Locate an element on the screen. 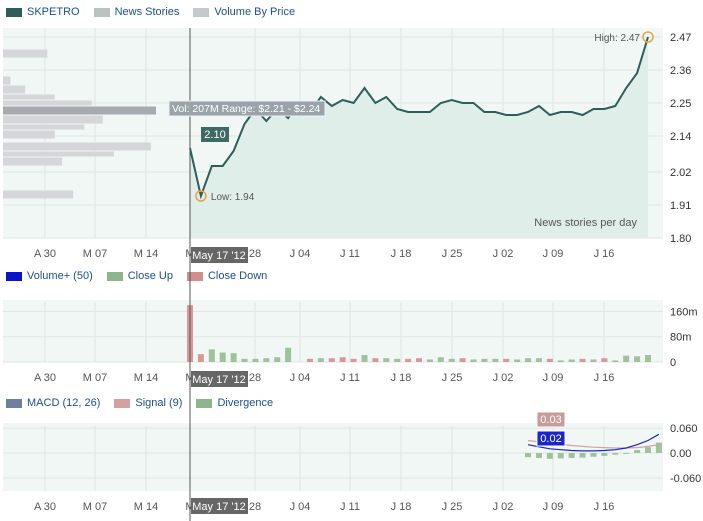  y-tick-label: 2.36 is located at coordinates (680, 71).